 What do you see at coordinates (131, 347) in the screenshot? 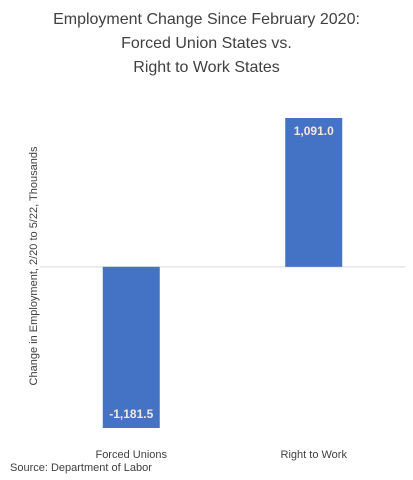
I see `bar-forced-unions` at bounding box center [131, 347].